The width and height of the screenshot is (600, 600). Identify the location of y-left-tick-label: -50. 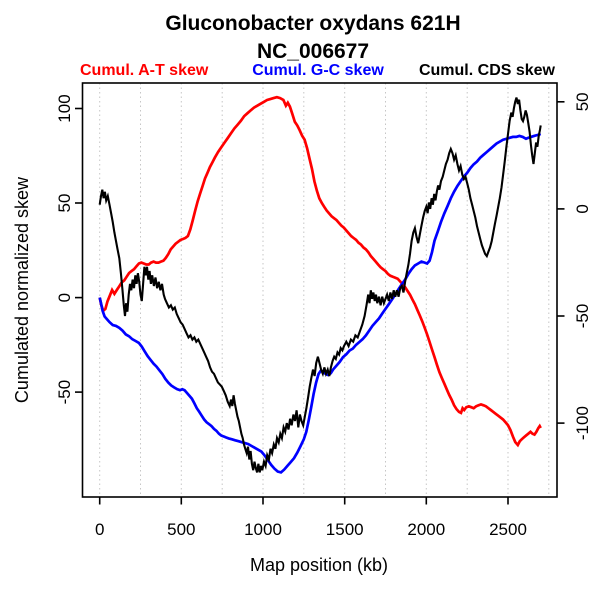
(64, 392).